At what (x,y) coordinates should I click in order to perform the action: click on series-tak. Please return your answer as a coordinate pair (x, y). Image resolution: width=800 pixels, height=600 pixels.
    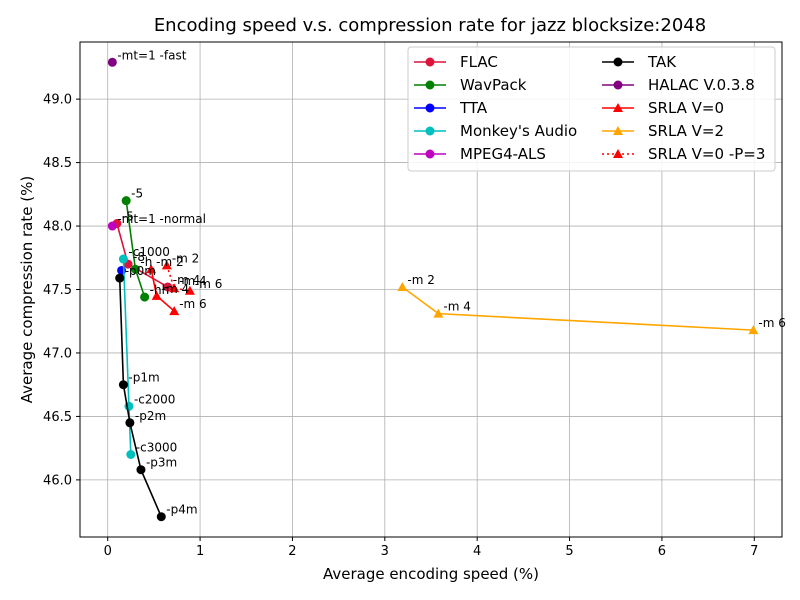
    Looking at the image, I should click on (140, 397).